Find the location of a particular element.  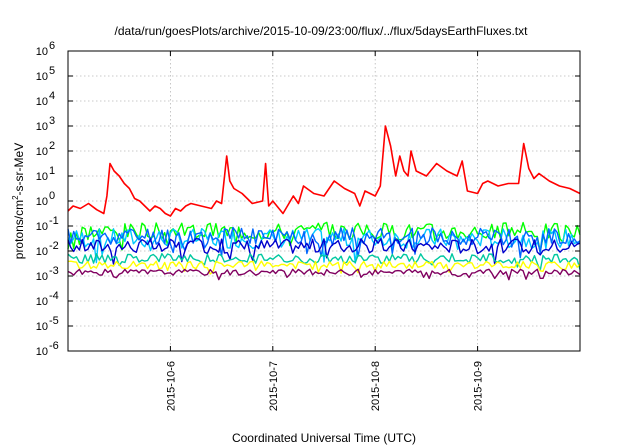

y-tick-exponent: -2 is located at coordinates (54, 246).